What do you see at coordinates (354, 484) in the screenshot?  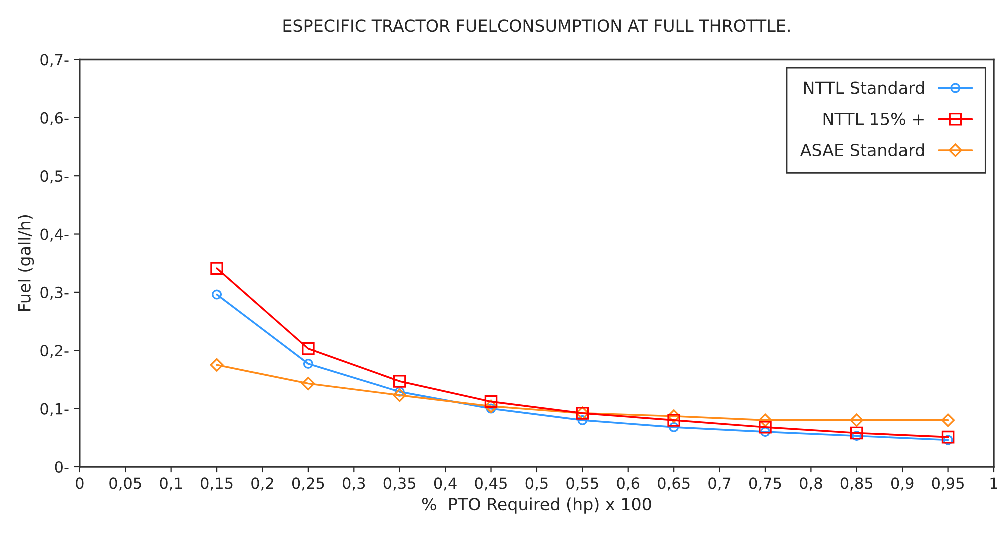 I see `x-tick-label: 0,3` at bounding box center [354, 484].